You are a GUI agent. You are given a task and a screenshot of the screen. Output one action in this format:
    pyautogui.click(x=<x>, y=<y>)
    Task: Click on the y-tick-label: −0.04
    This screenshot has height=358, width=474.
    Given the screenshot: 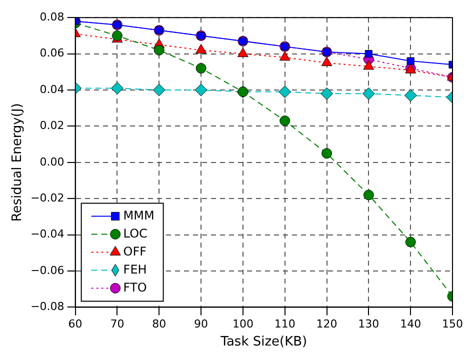 What is the action you would take?
    pyautogui.click(x=47, y=234)
    